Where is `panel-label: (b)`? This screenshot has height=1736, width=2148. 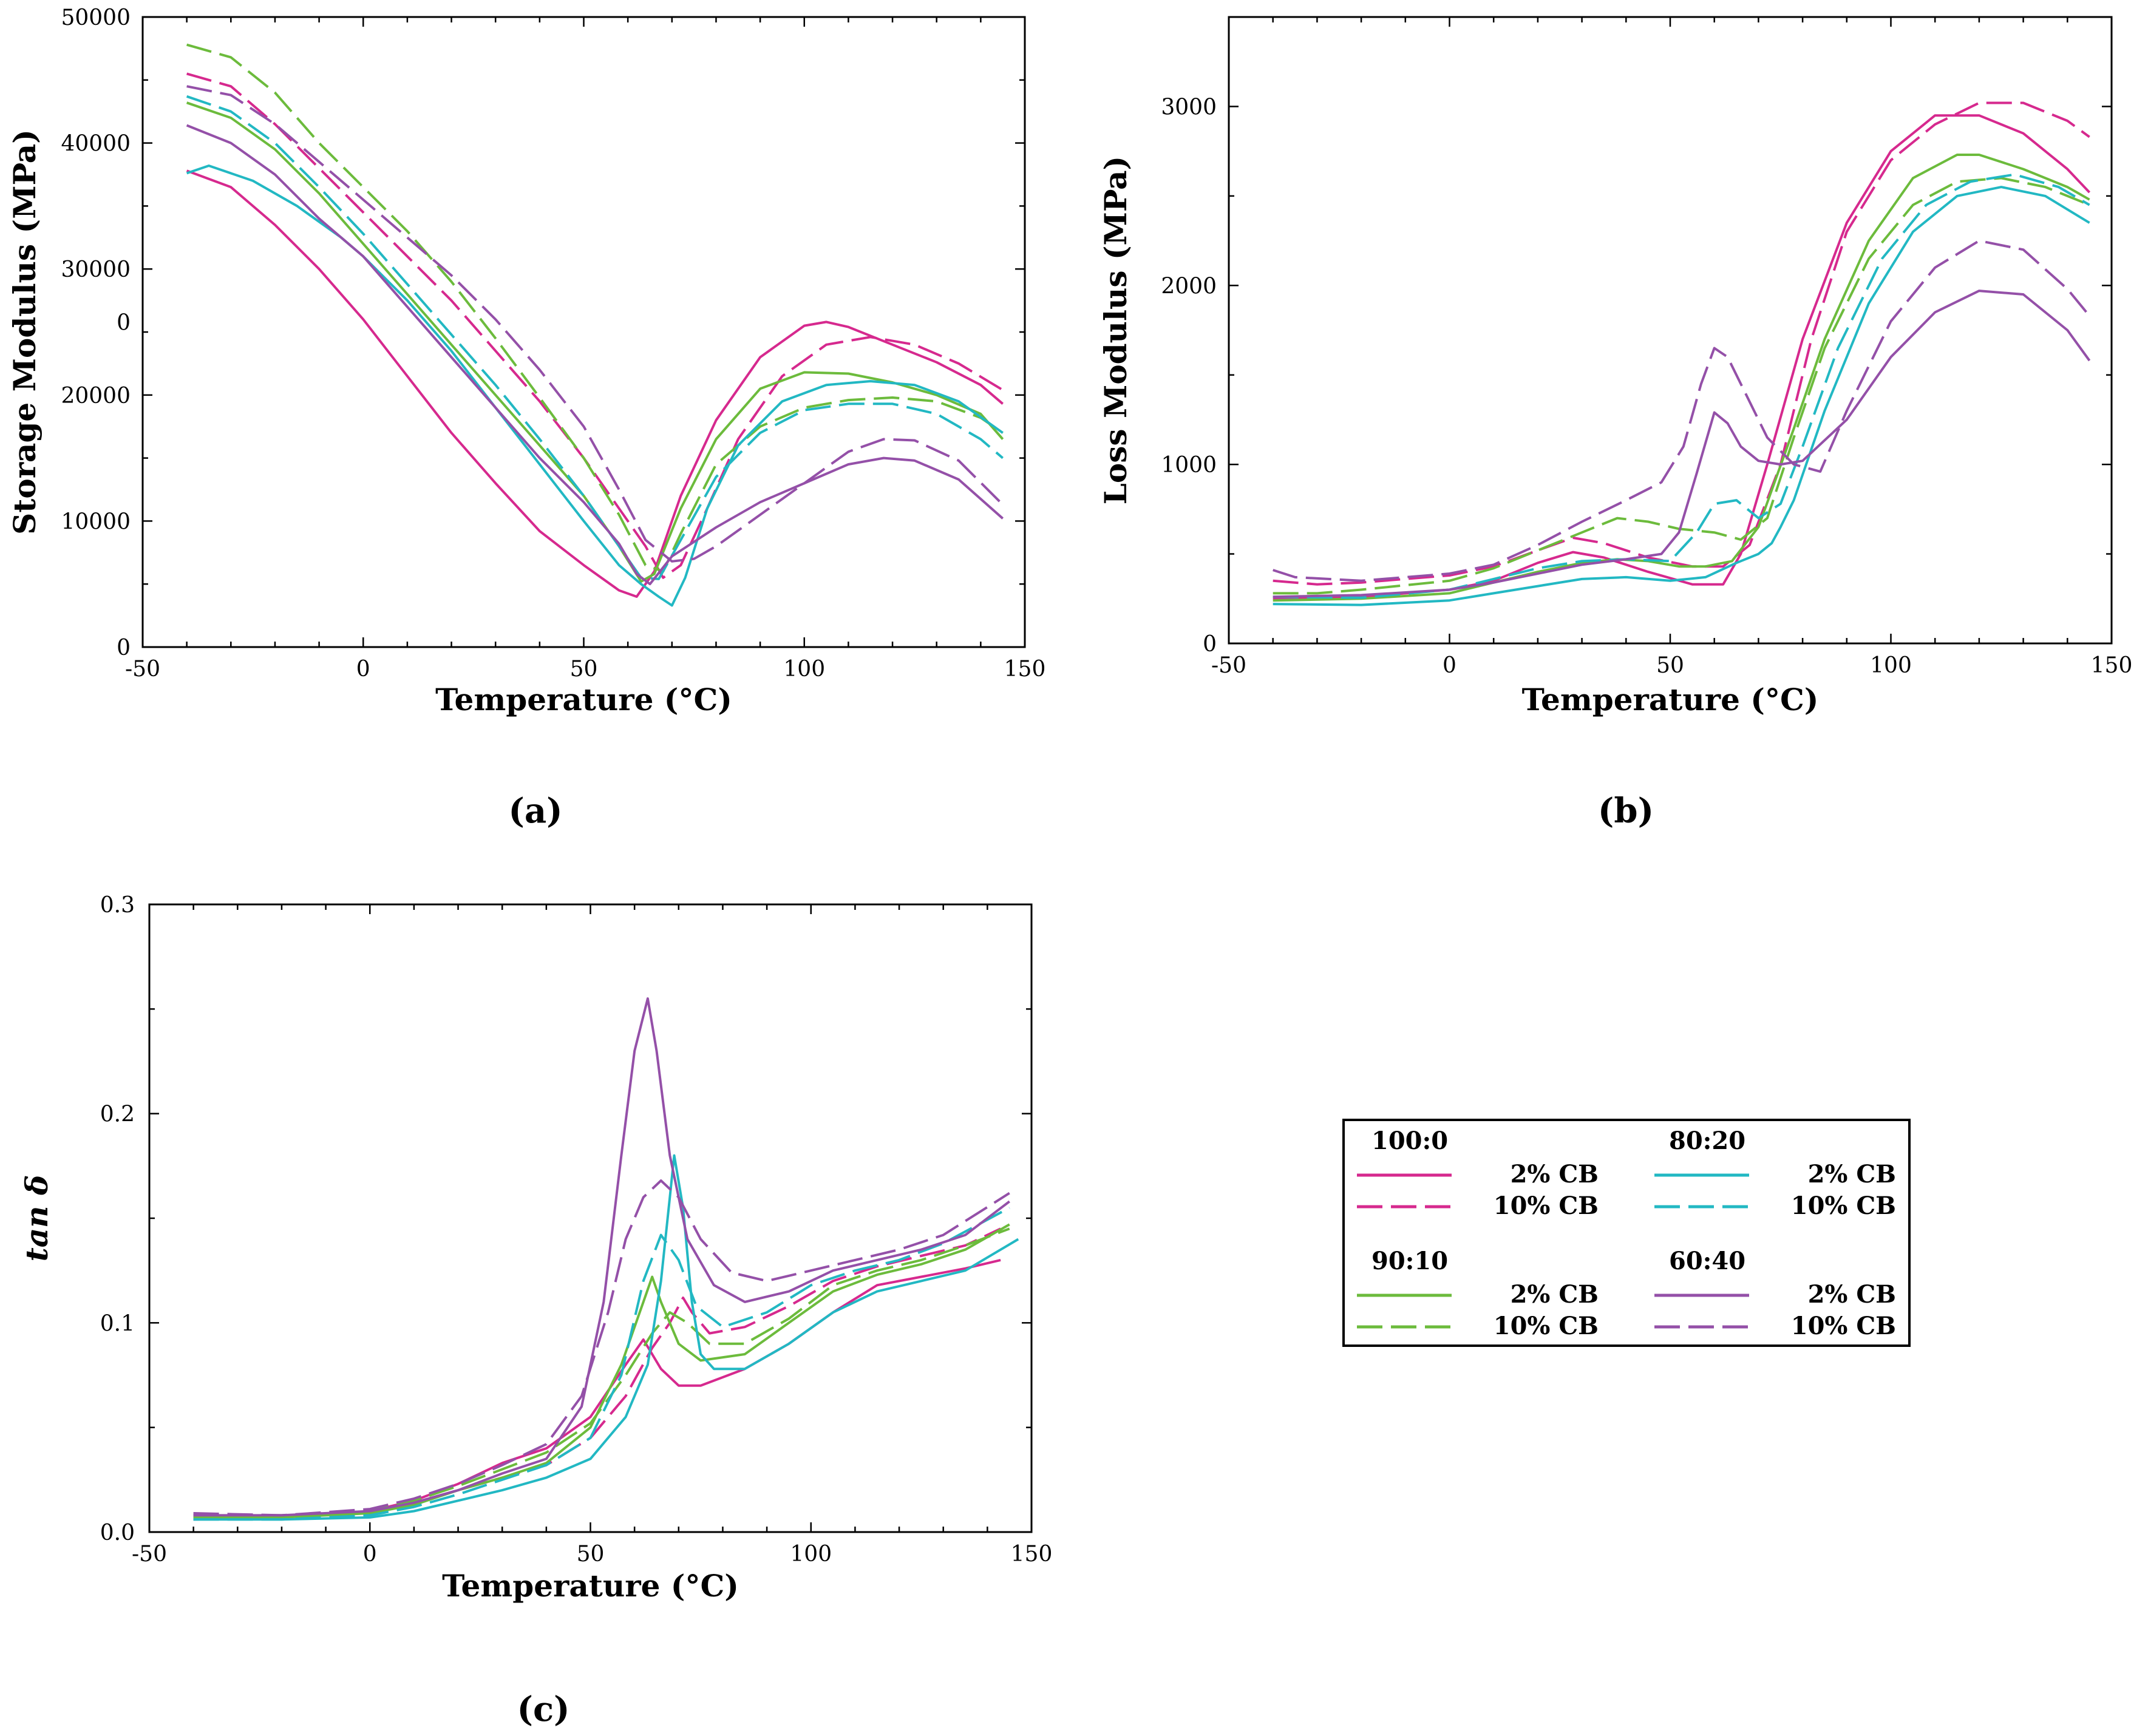
panel-label: (b) is located at coordinates (1626, 811).